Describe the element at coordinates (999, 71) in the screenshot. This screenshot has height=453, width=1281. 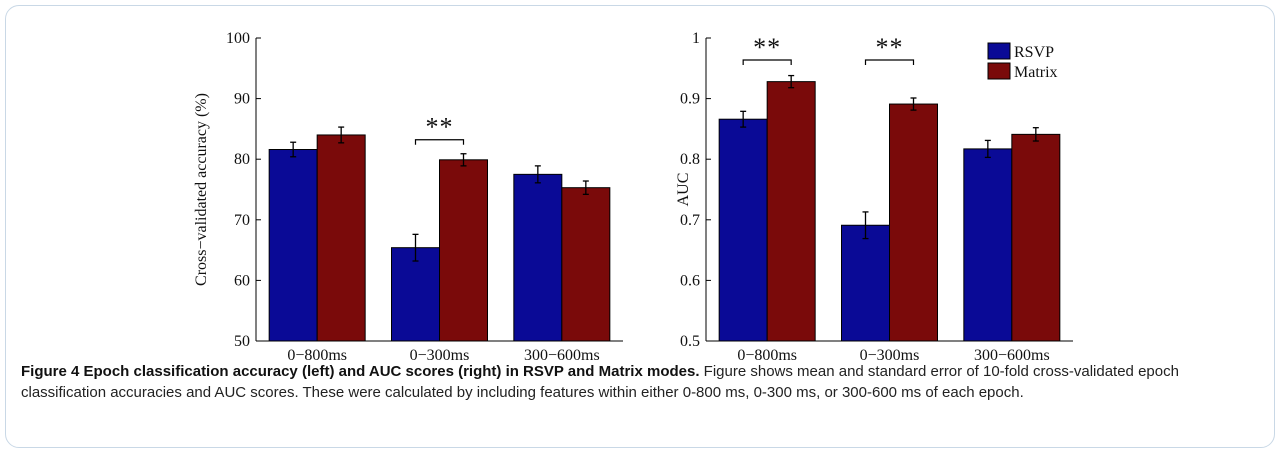
I see `legend-swatch-matrix` at that location.